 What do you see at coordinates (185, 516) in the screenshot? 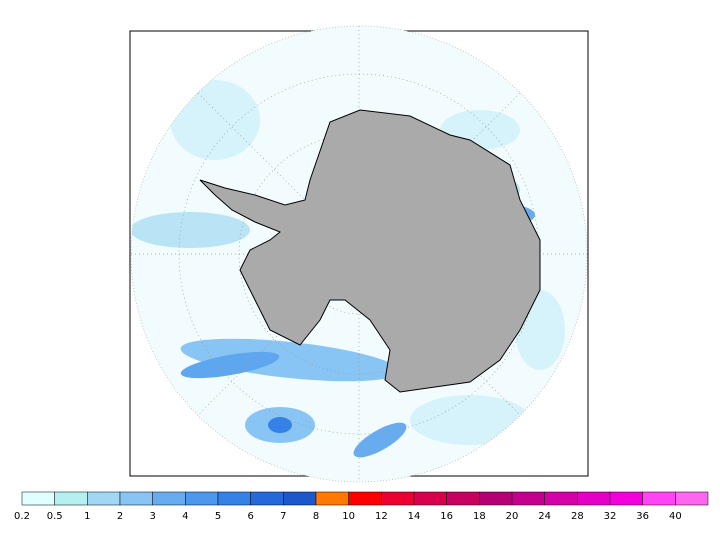
I see `colorbar-label: 4` at bounding box center [185, 516].